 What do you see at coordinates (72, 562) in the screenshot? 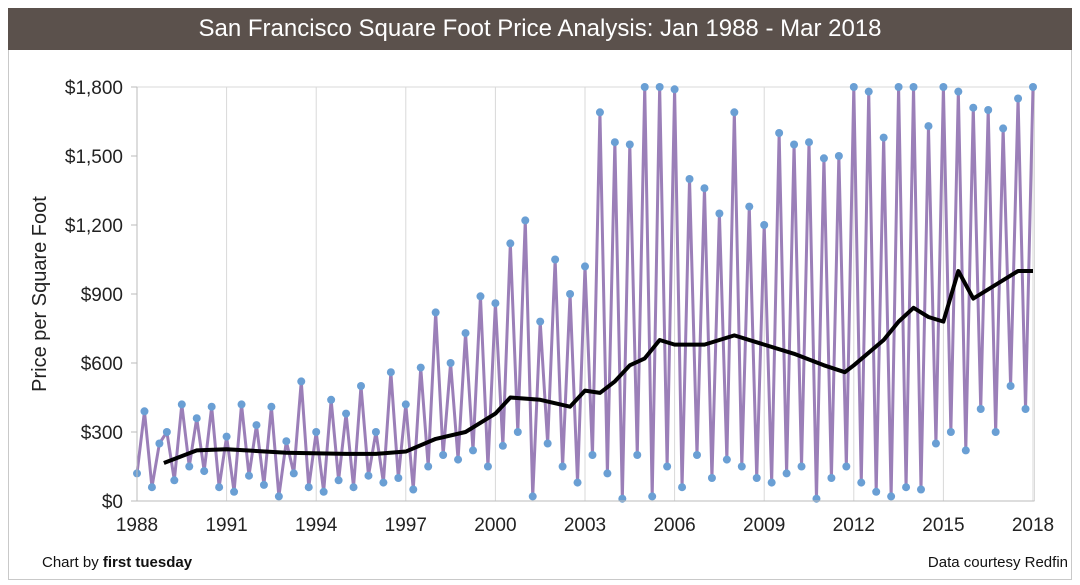
I see `credit-prefix: Chart by` at bounding box center [72, 562].